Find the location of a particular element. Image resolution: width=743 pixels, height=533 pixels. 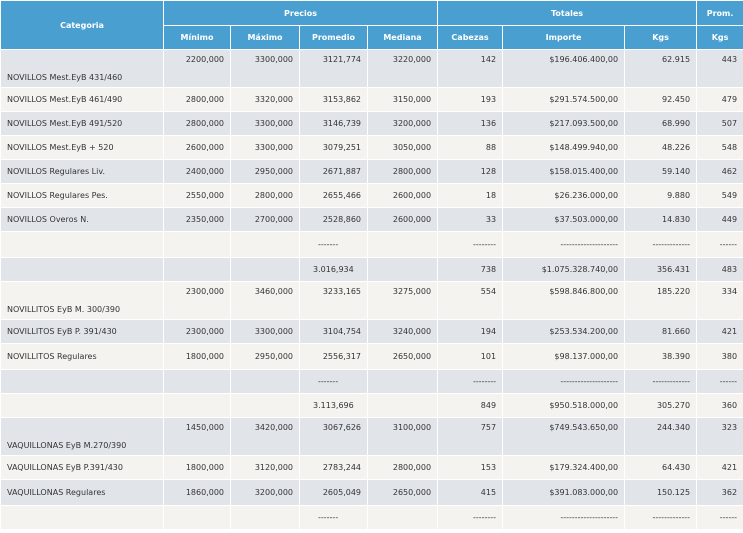

cell-mediana: 3220,000 is located at coordinates (402, 68).